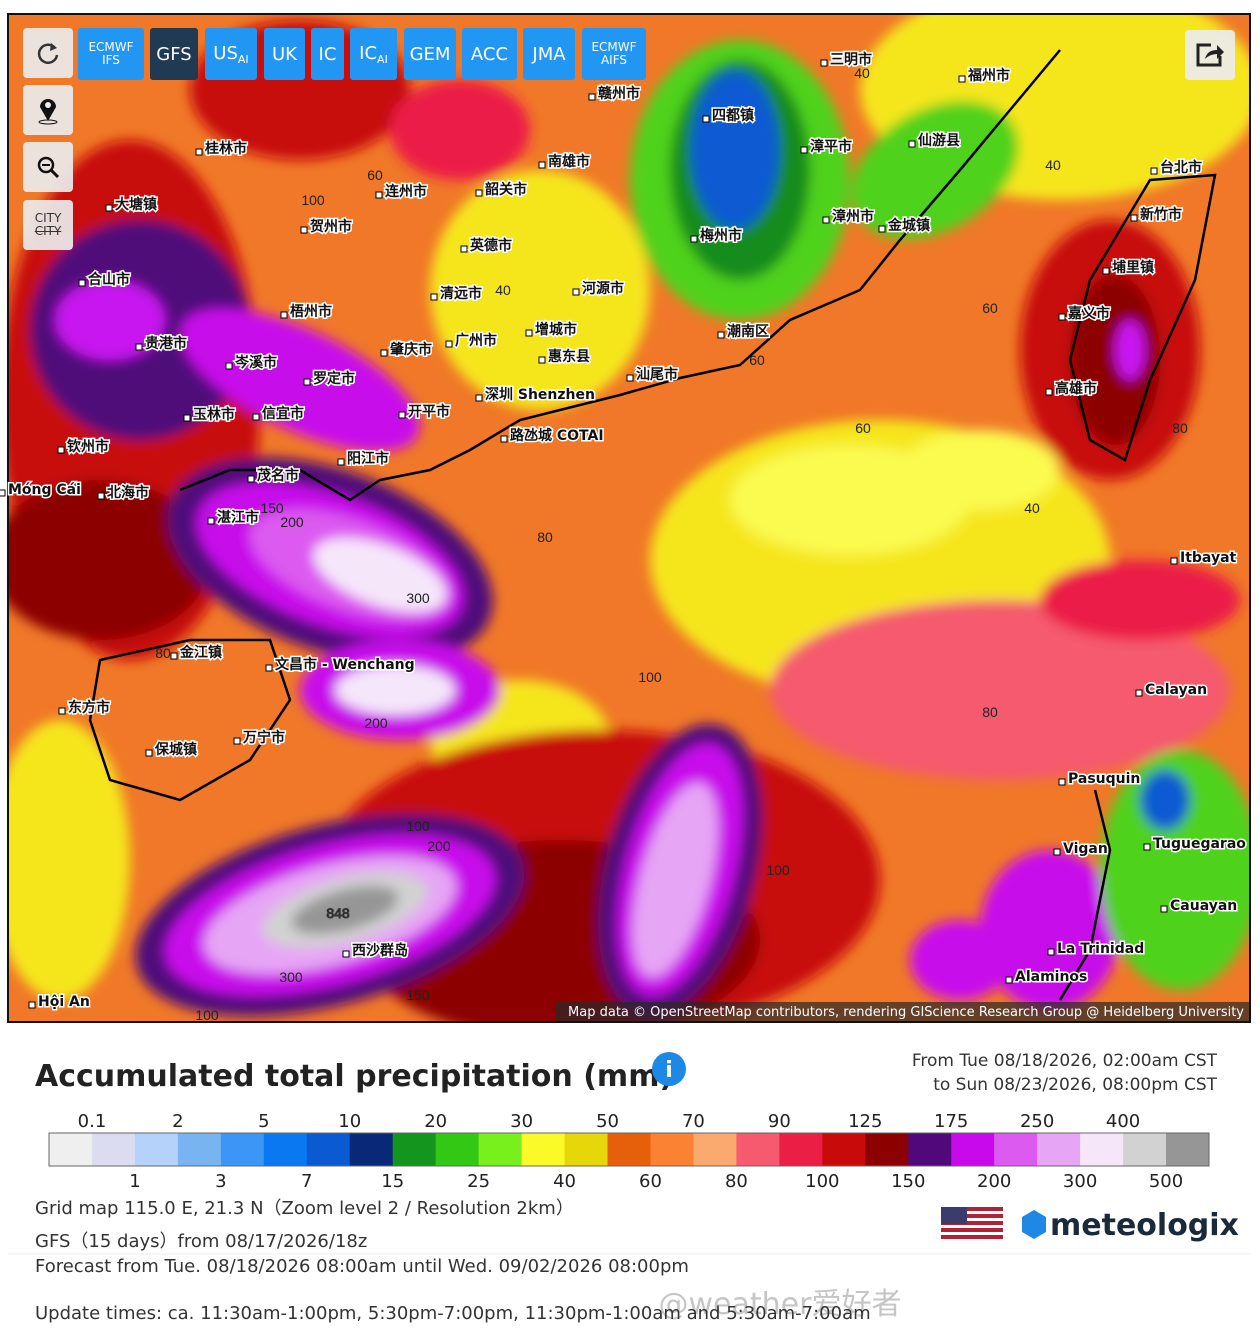 The width and height of the screenshot is (1260, 1340). Describe the element at coordinates (614, 54) in the screenshot. I see `model-button: ECMWF AIFS` at that location.